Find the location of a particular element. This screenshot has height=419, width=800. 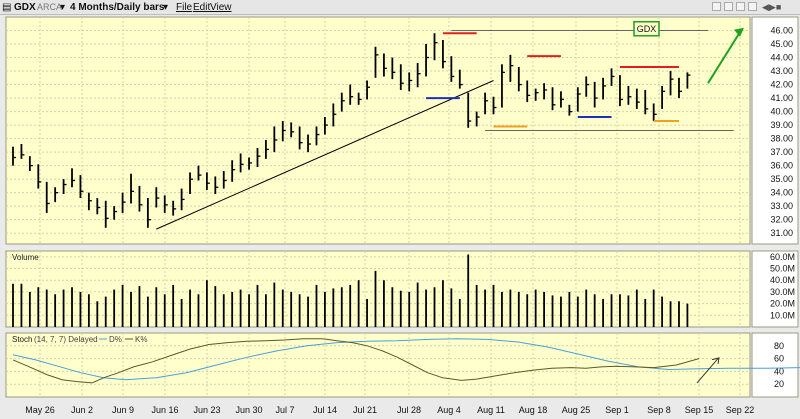

stoch-k-line is located at coordinates (356, 361).